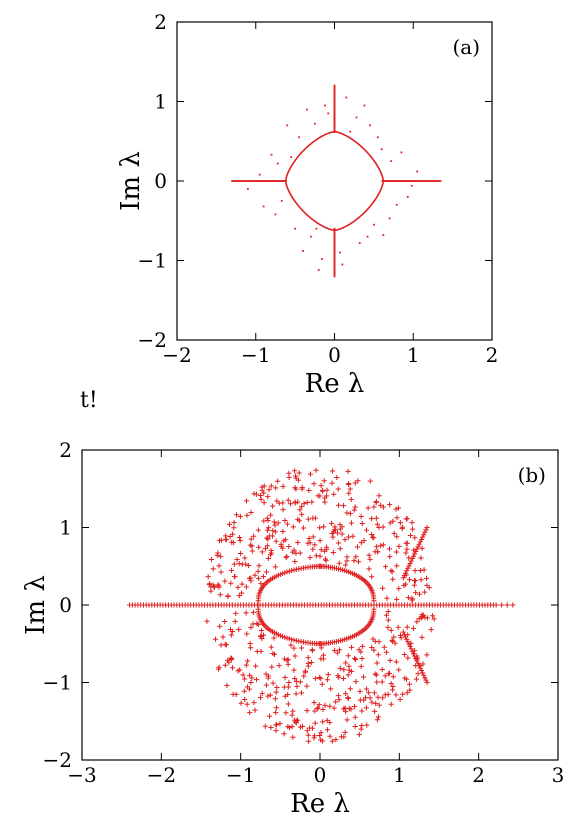 The height and width of the screenshot is (840, 566). What do you see at coordinates (131, 181) in the screenshot?
I see `y-axis-label: Im λ` at bounding box center [131, 181].